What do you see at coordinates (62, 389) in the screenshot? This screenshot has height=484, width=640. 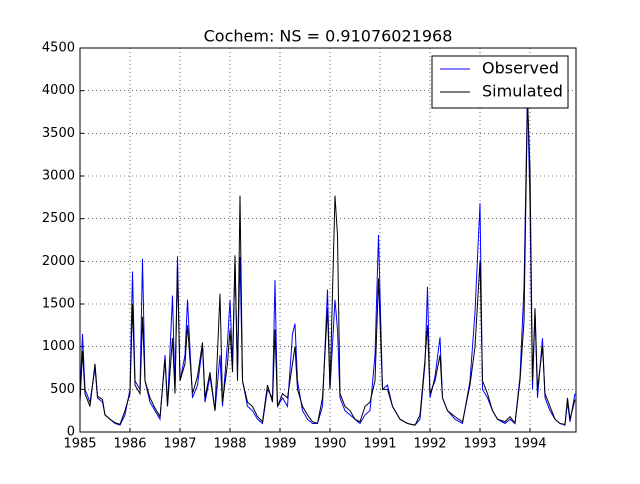 I see `y-tick-label: 500` at bounding box center [62, 389].